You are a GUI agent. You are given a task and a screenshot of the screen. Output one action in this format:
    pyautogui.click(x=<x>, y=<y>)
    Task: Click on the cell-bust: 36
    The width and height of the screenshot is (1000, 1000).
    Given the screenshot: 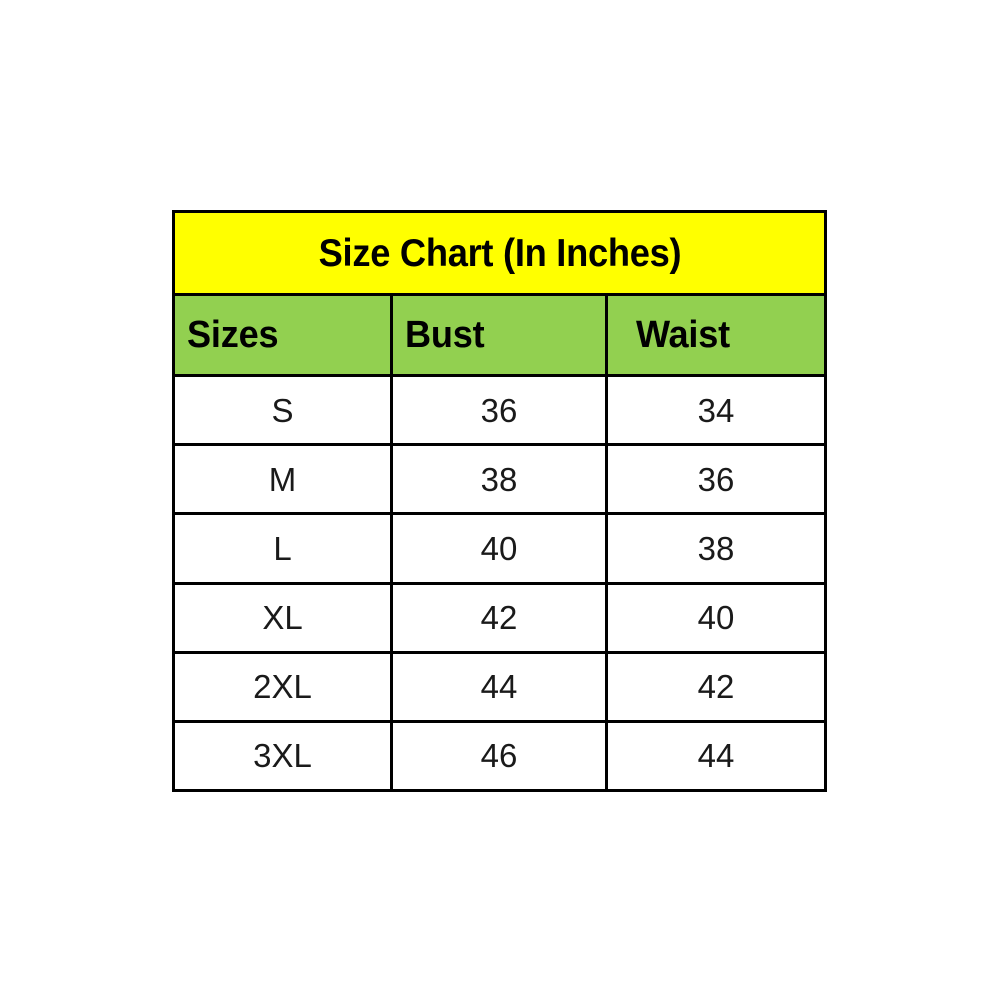 What is the action you would take?
    pyautogui.click(x=497, y=410)
    